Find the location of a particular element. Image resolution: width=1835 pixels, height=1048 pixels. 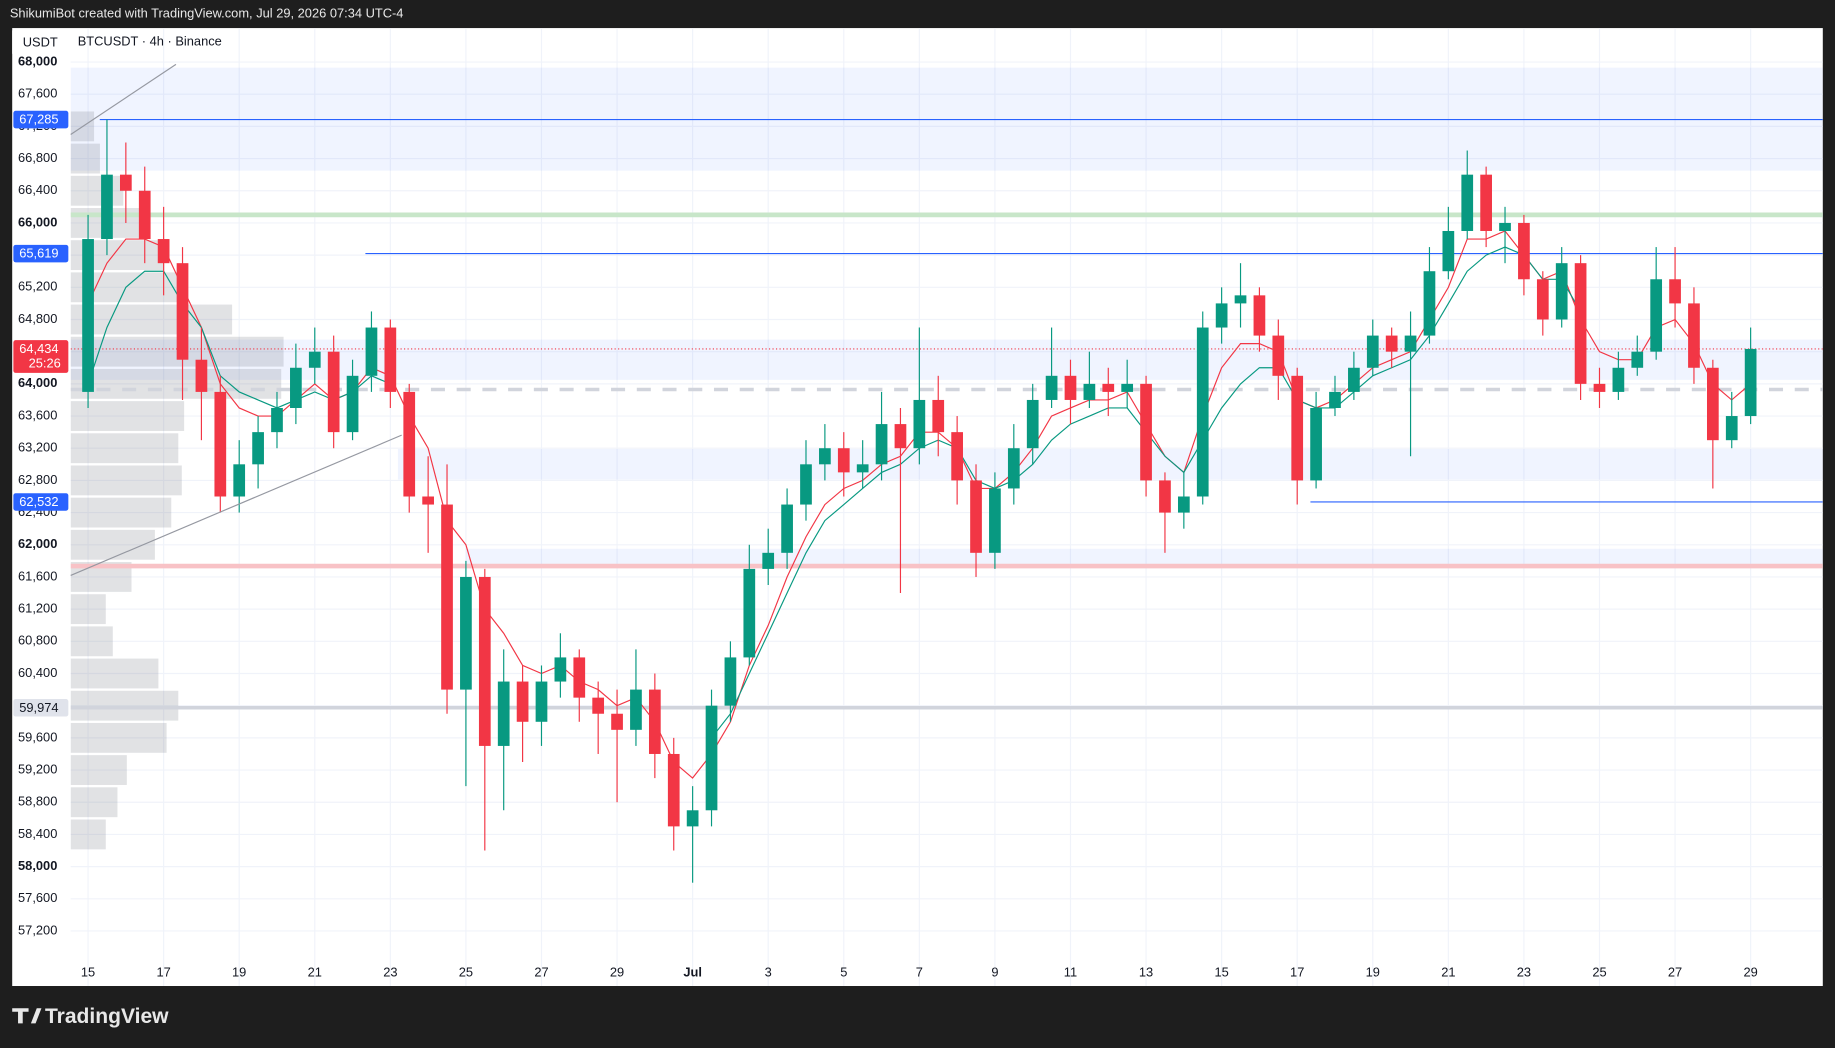

price-badge-label: 62,532 is located at coordinates (38, 501).